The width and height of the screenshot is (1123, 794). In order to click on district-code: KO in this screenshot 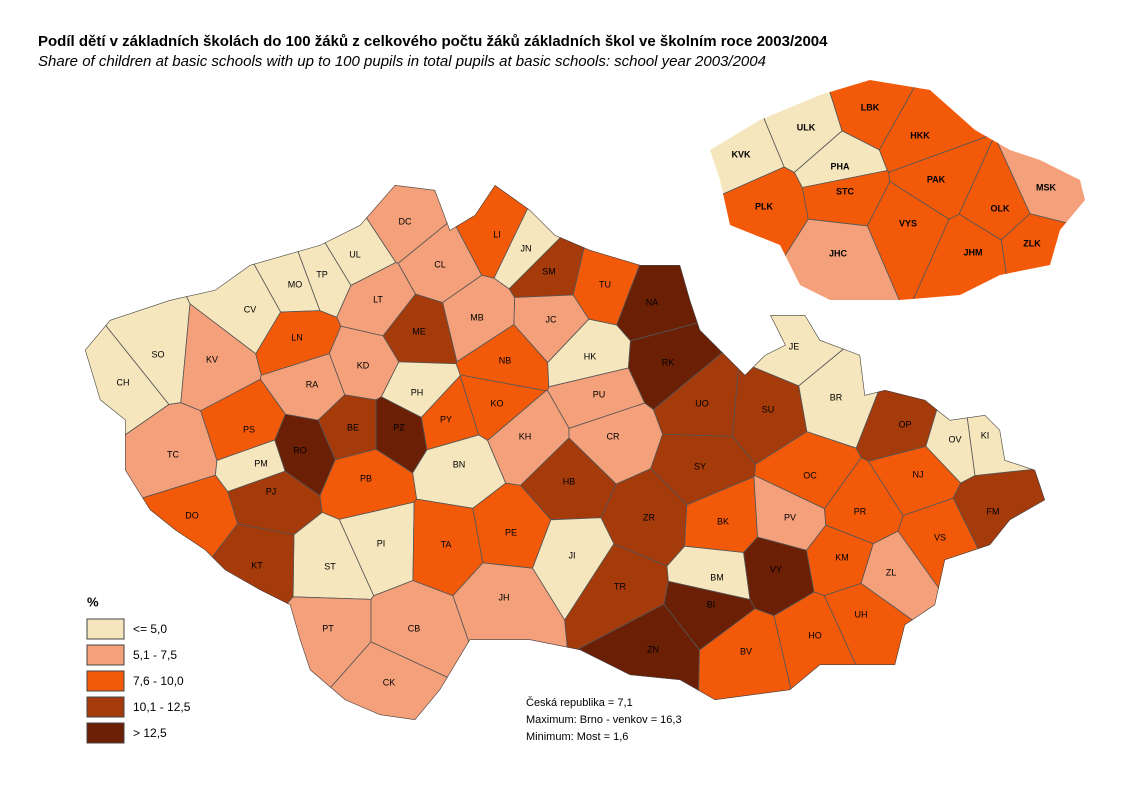, I will do `click(496, 403)`.